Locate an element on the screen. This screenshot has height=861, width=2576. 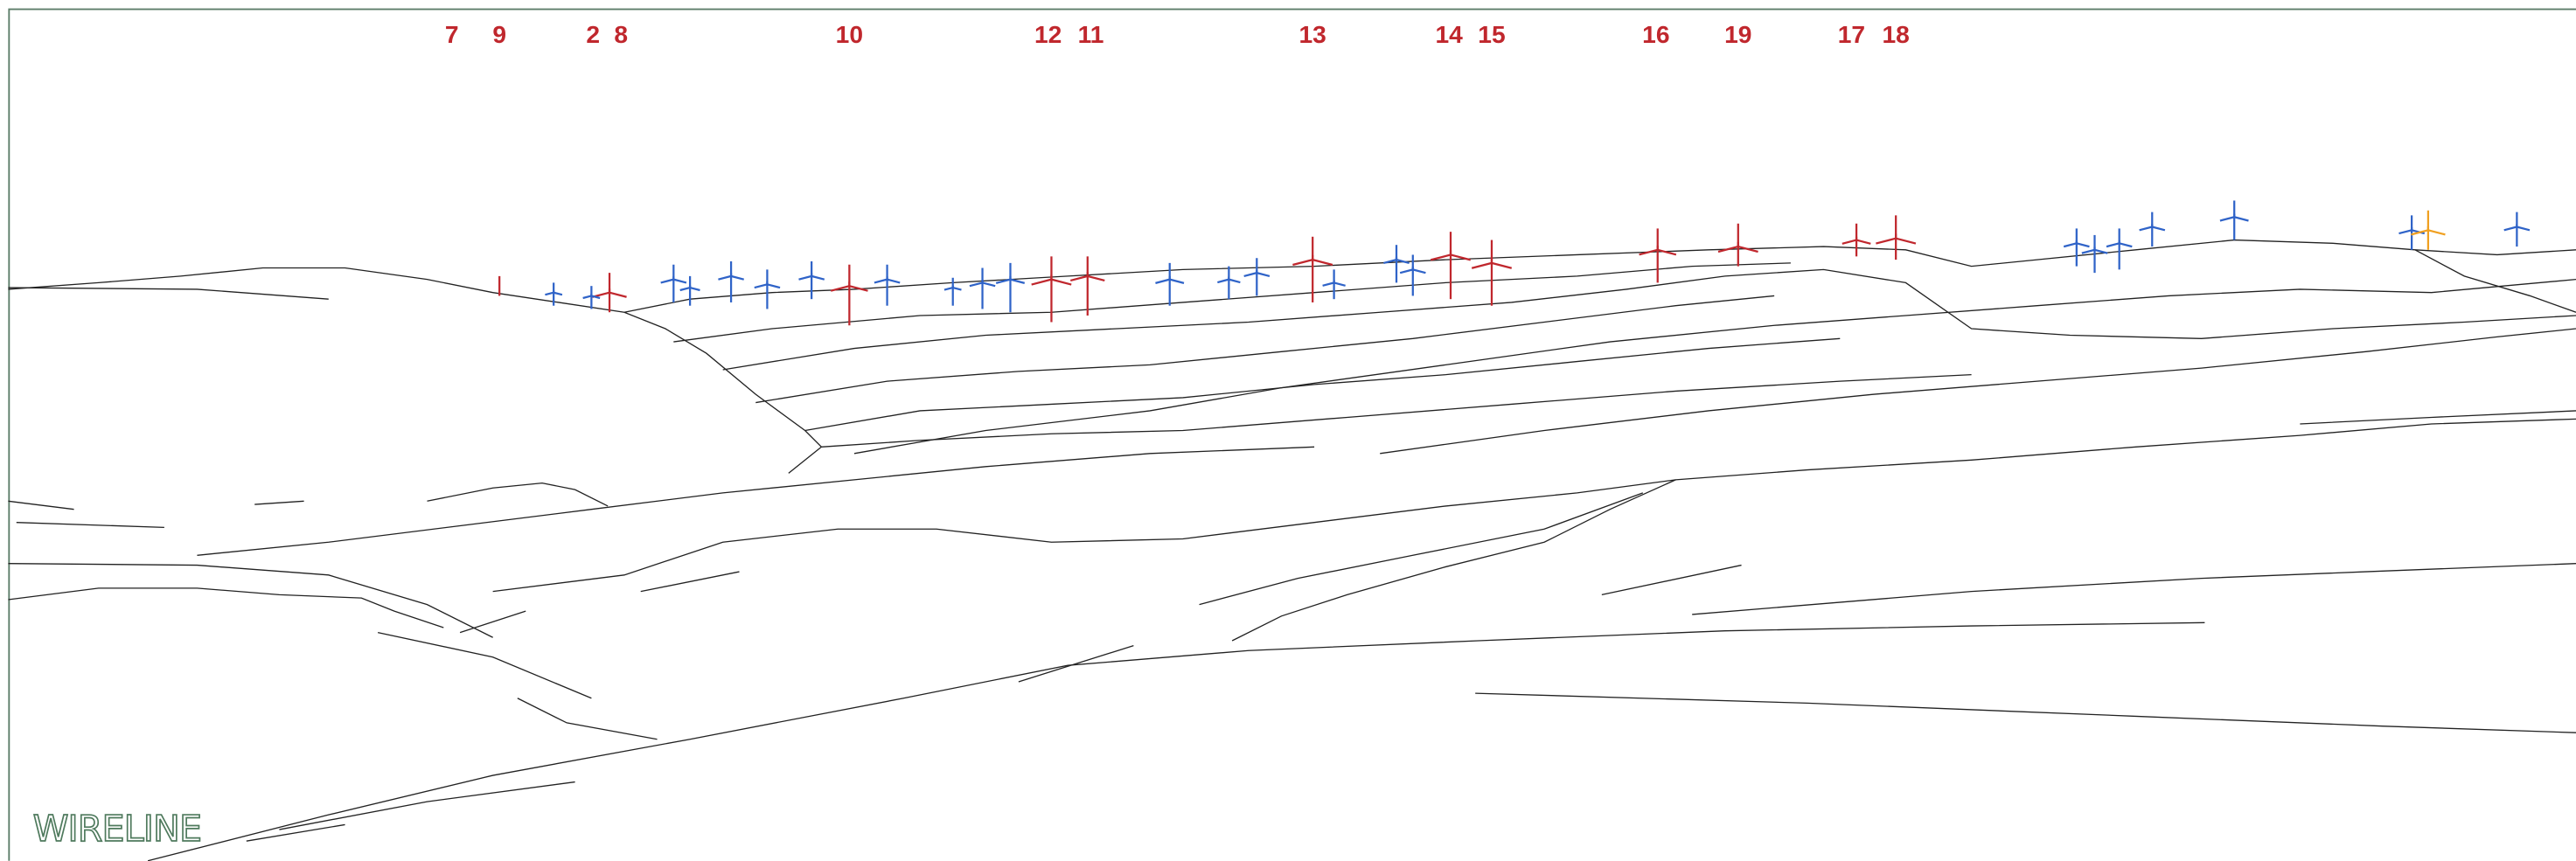
turbine-label: 14 is located at coordinates (1449, 34).